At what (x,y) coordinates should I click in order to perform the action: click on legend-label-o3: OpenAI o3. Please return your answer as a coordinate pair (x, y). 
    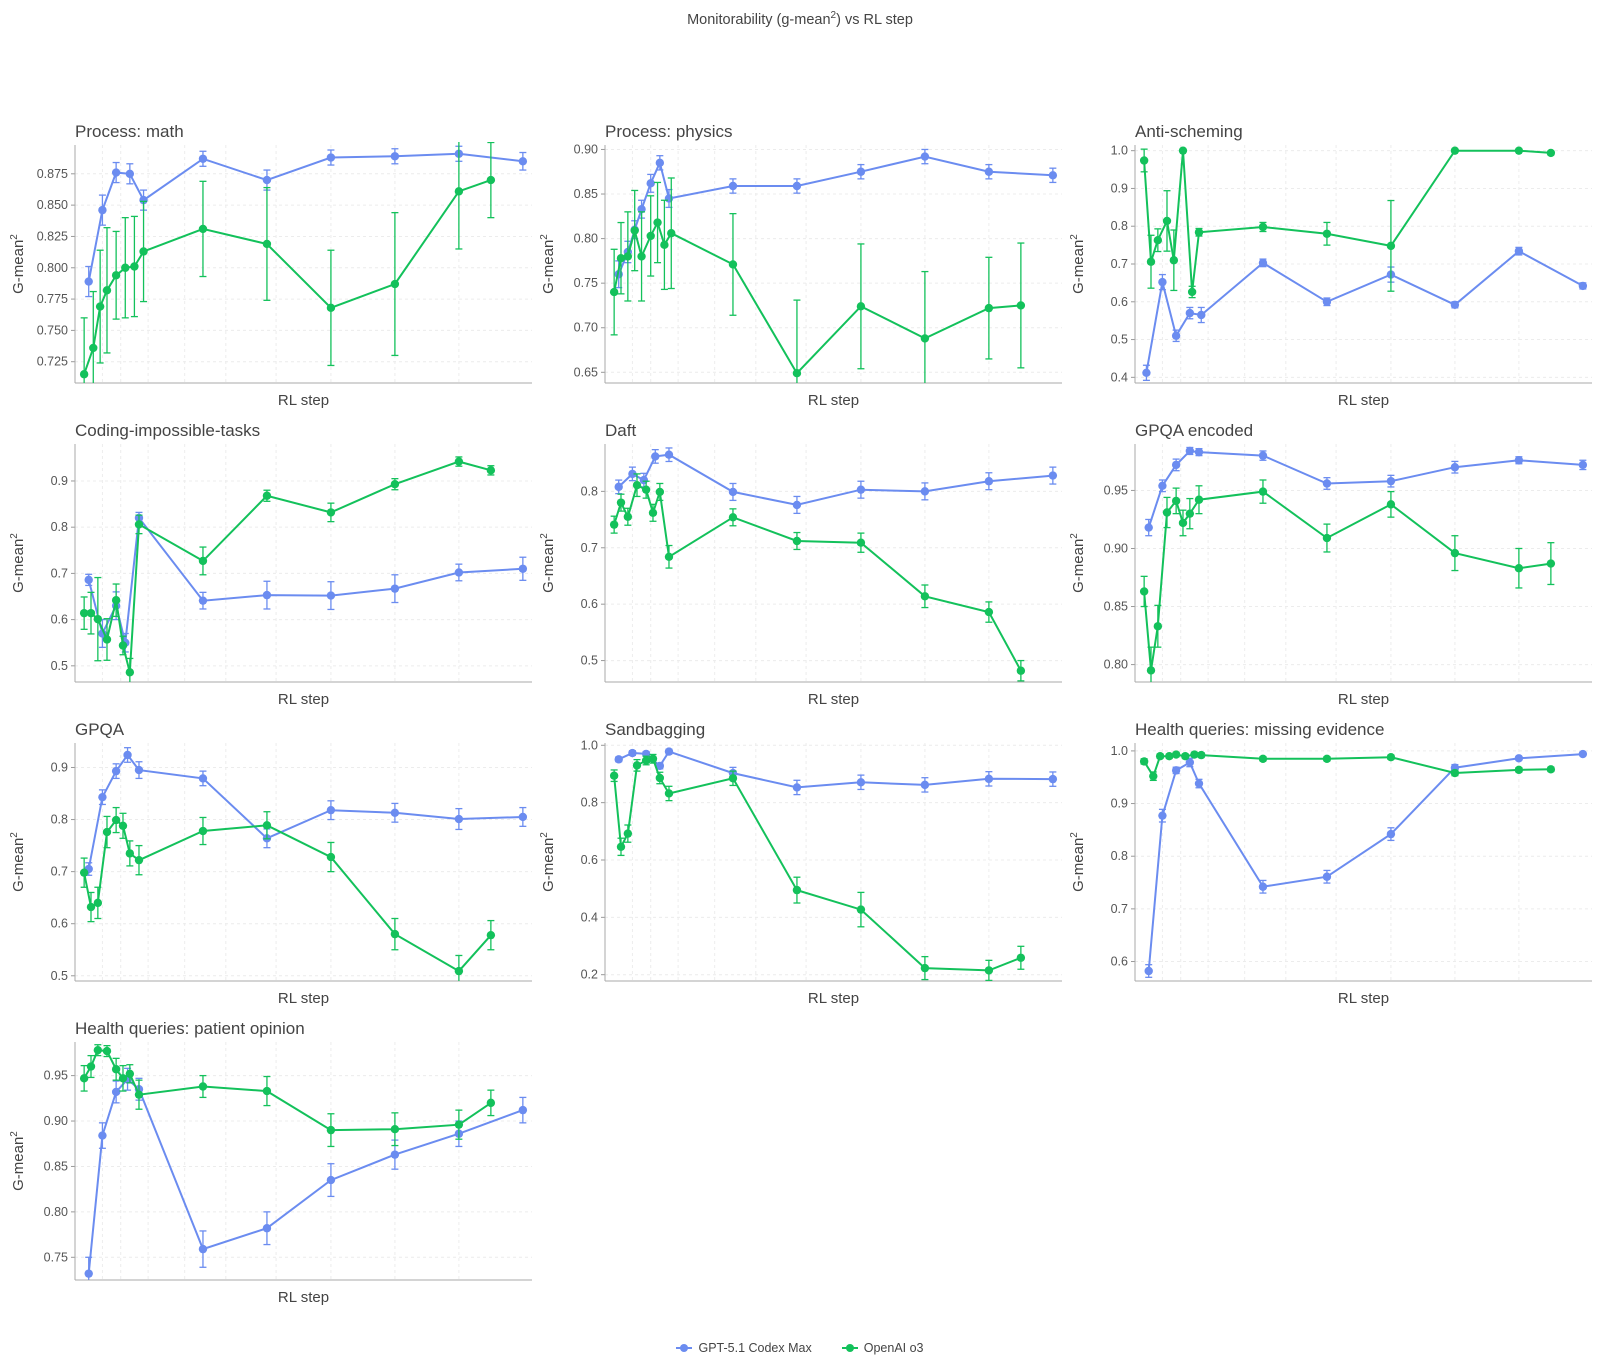
    Looking at the image, I should click on (893, 1348).